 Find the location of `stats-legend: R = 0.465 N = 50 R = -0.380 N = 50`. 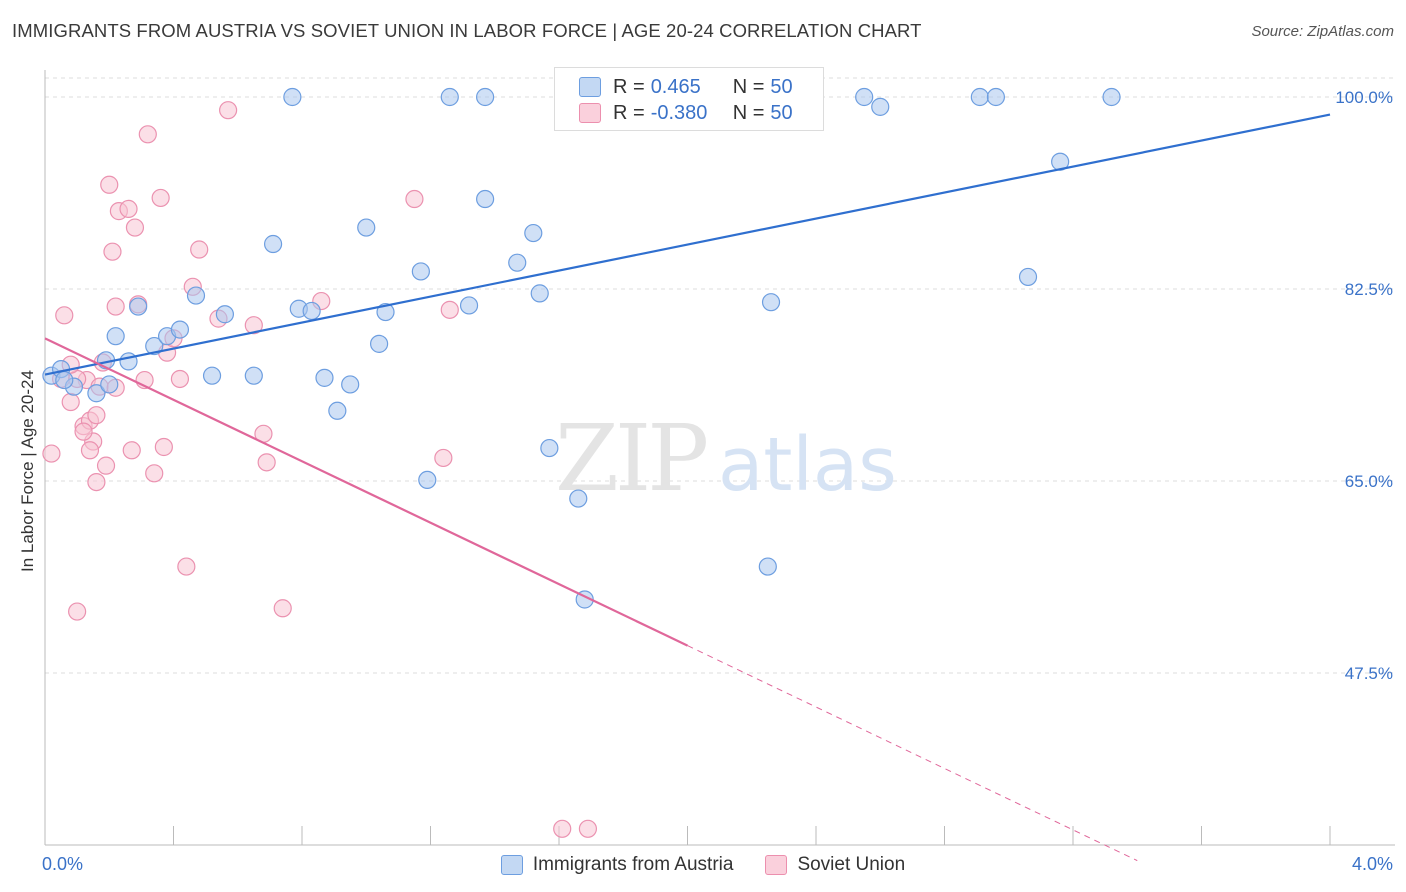

stats-legend: R = 0.465 N = 50 R = -0.380 N = 50 is located at coordinates (689, 99).